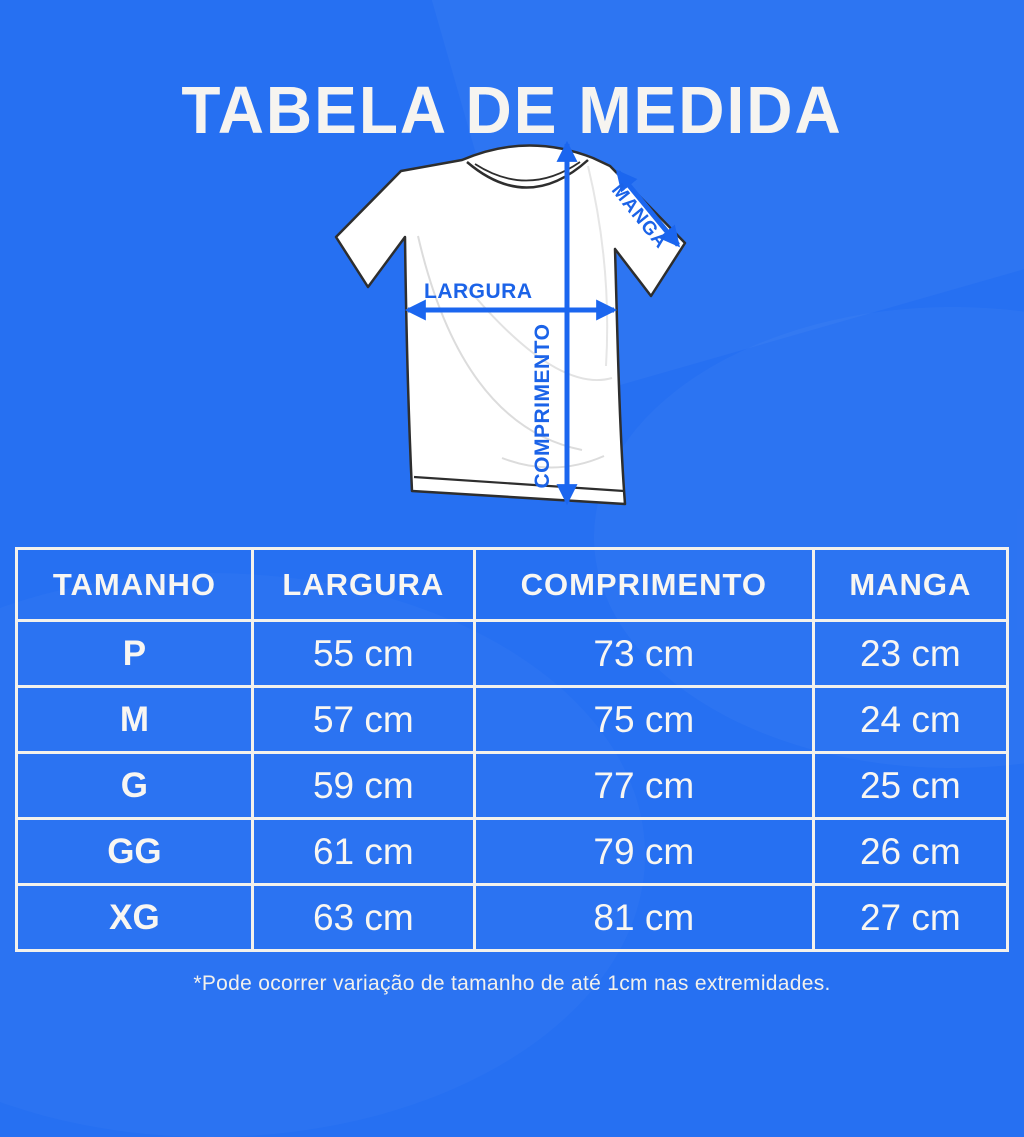  I want to click on cell-comprimento: 81 cm, so click(643, 917).